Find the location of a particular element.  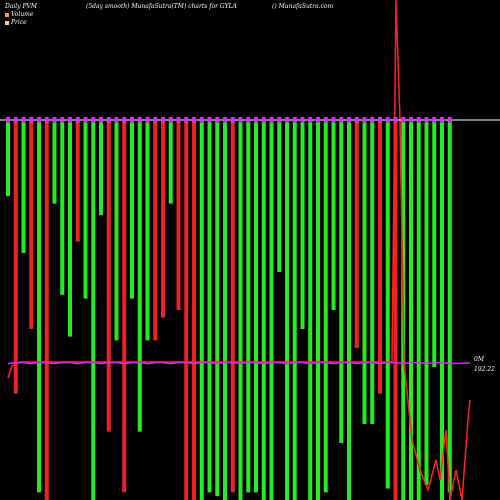

legend-volume-swatch is located at coordinates (7, 14).